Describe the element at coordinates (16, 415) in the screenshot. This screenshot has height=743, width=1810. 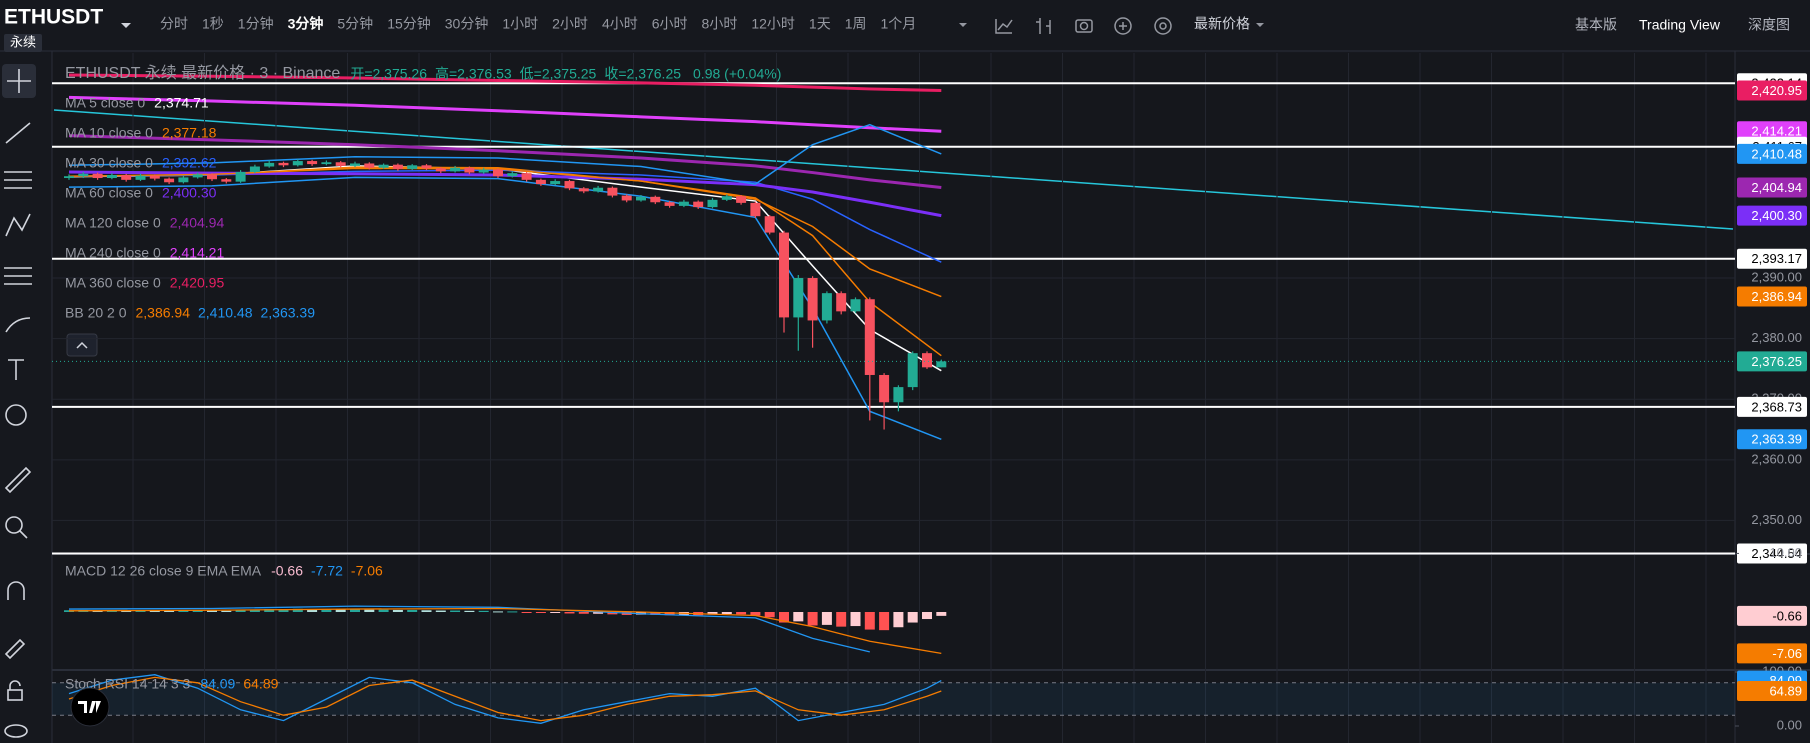
I see `emoji-tool` at that location.